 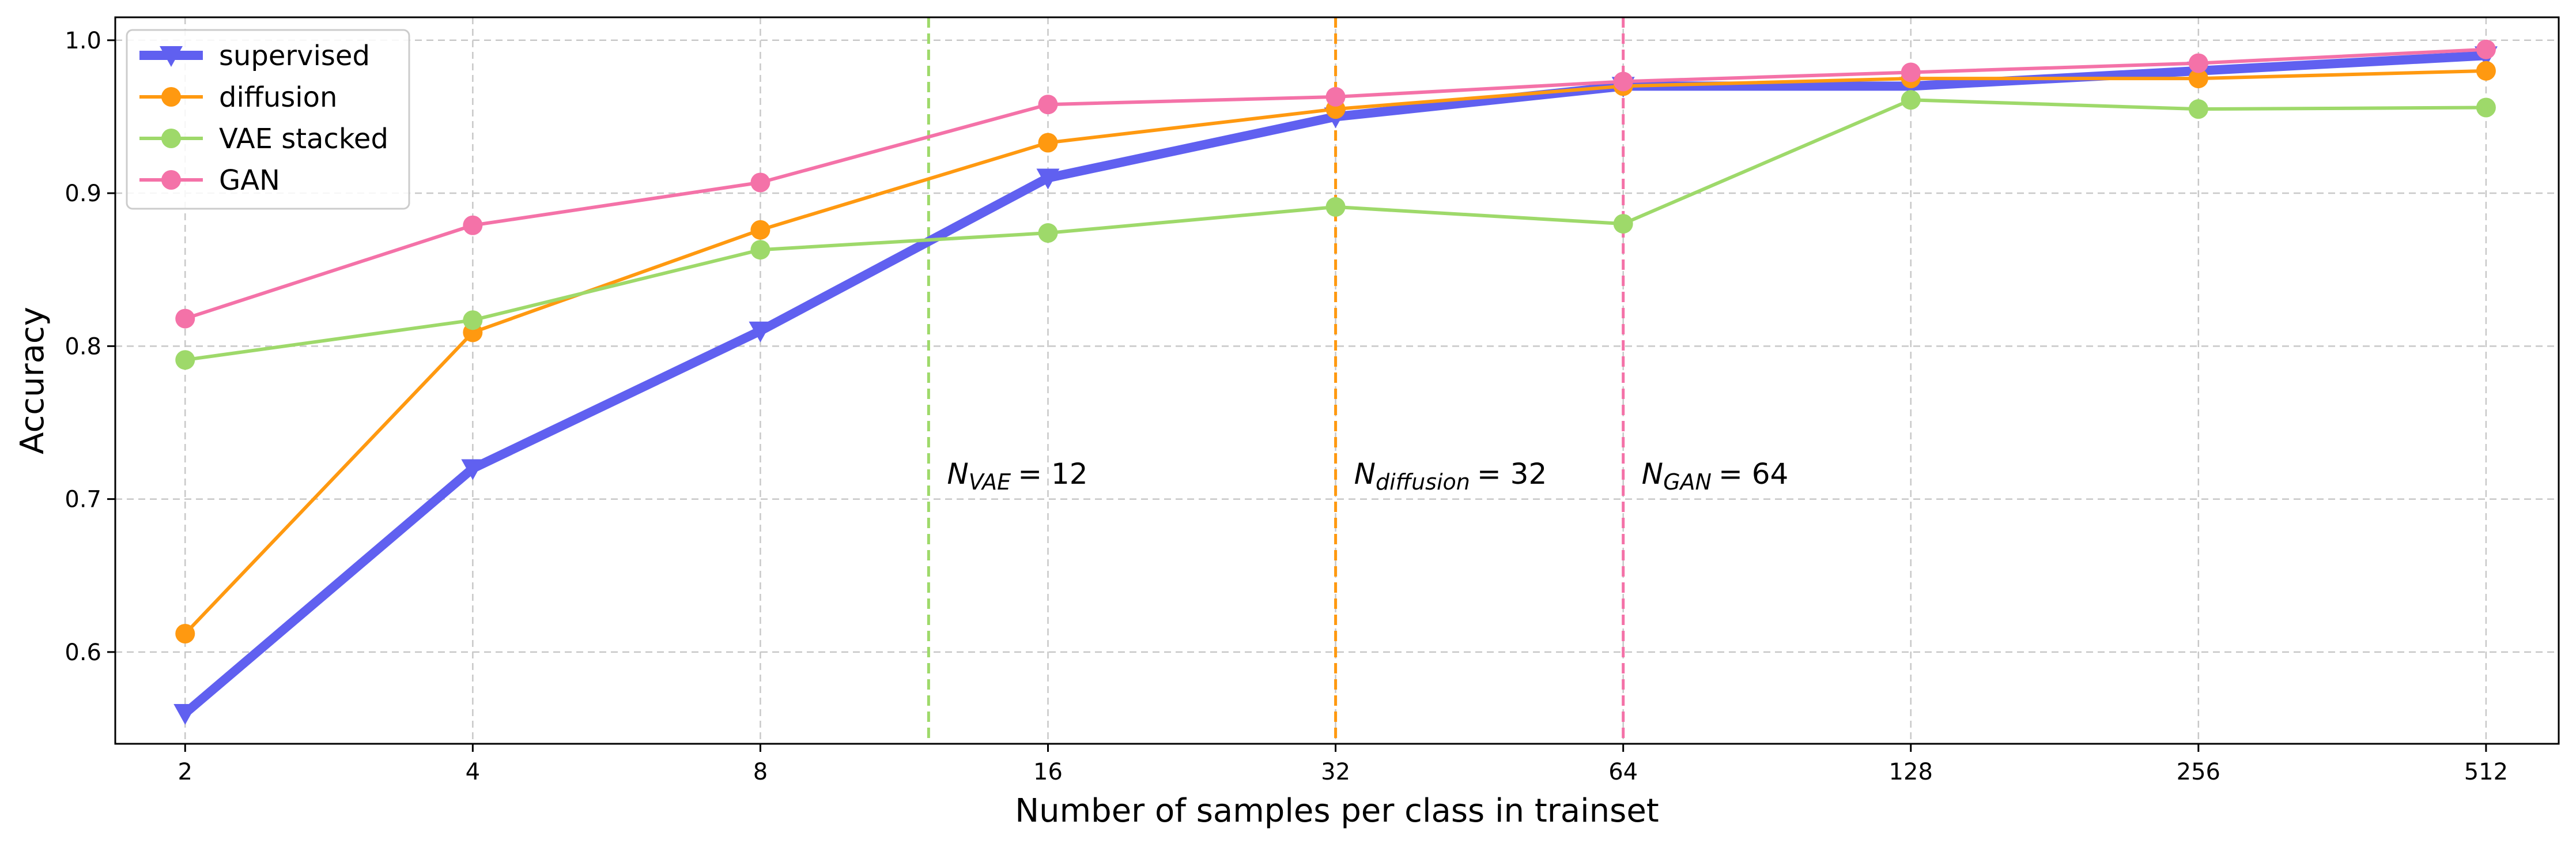 I want to click on legend-entry: diffusion, so click(x=238, y=97).